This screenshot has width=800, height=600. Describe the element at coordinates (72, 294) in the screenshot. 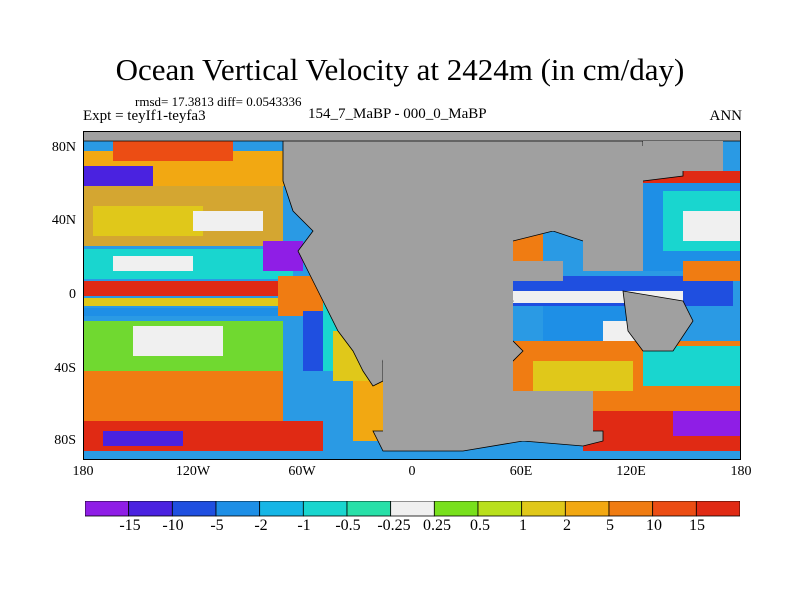

I see `lat-label-0: 0` at that location.